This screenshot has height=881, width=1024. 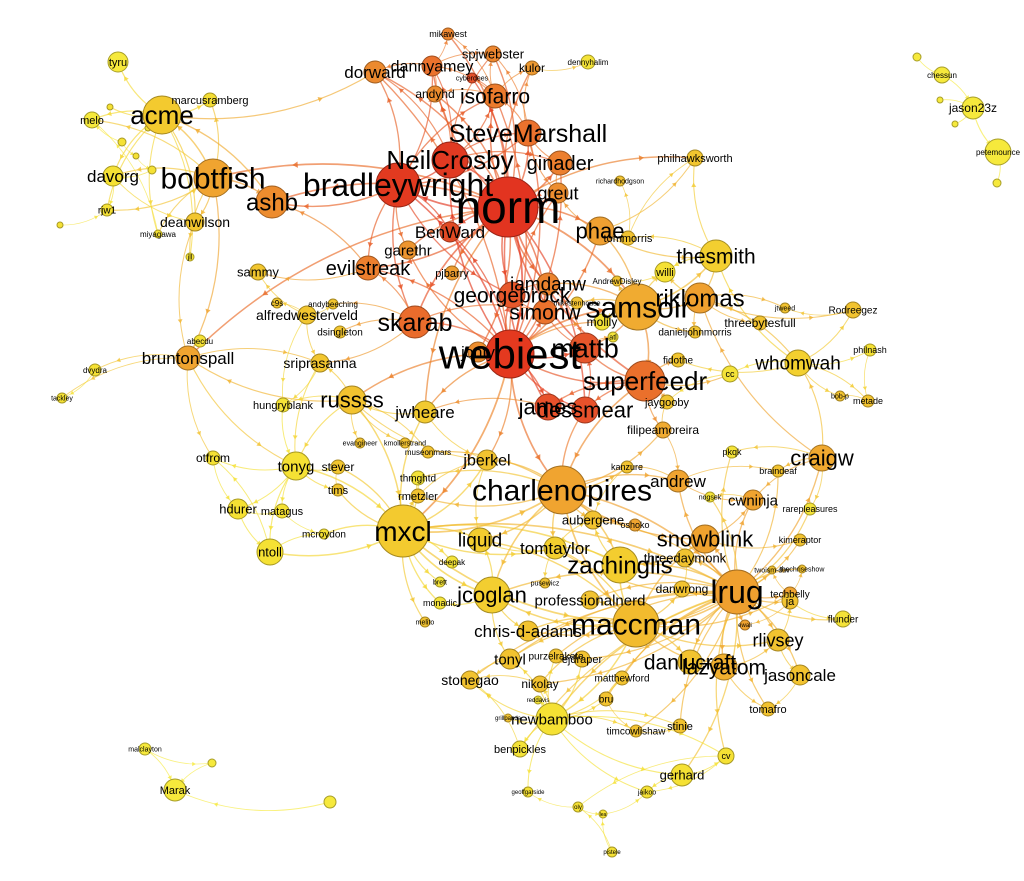 I want to click on node-tomtaylor, so click(x=555, y=548).